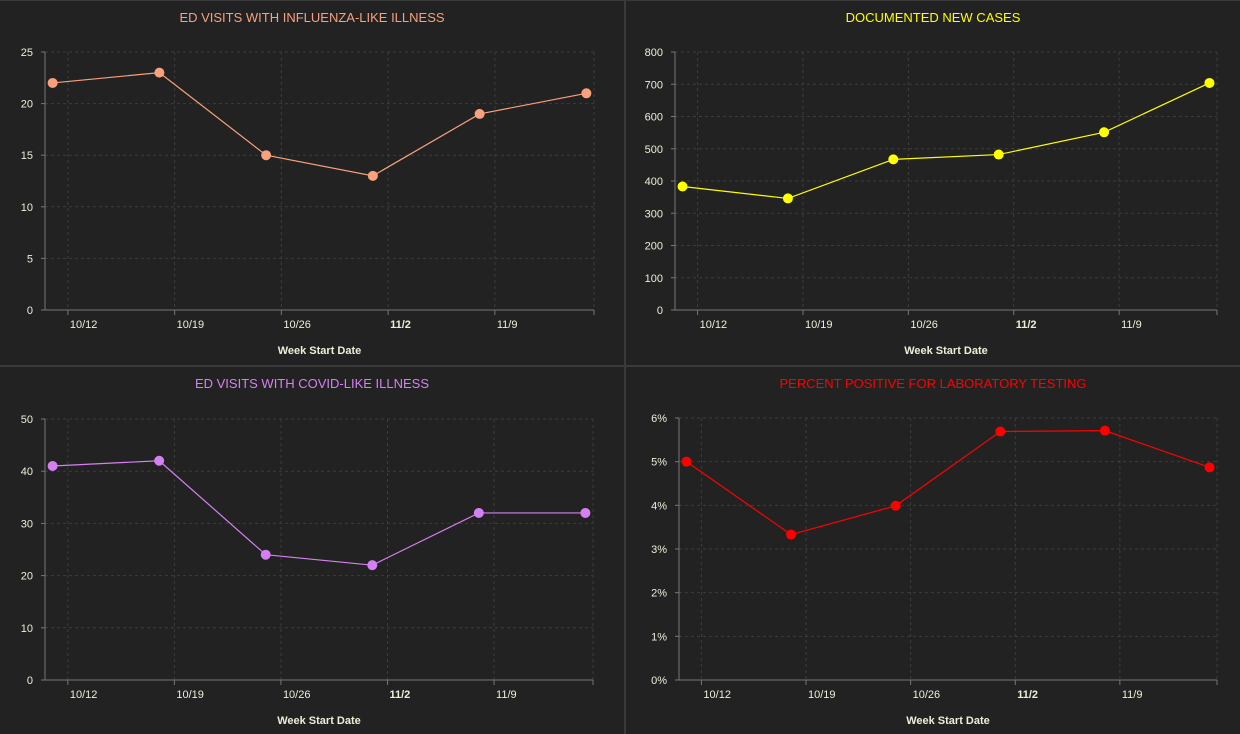 This screenshot has width=1240, height=734. I want to click on y-tick-label: 5, so click(30, 259).